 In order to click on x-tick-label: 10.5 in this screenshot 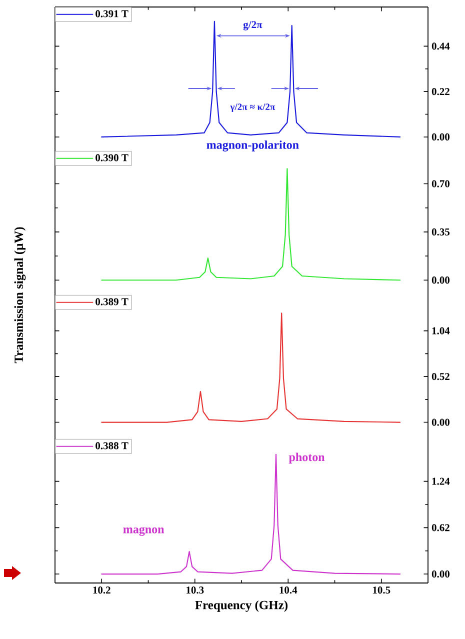, I will do `click(381, 590)`.